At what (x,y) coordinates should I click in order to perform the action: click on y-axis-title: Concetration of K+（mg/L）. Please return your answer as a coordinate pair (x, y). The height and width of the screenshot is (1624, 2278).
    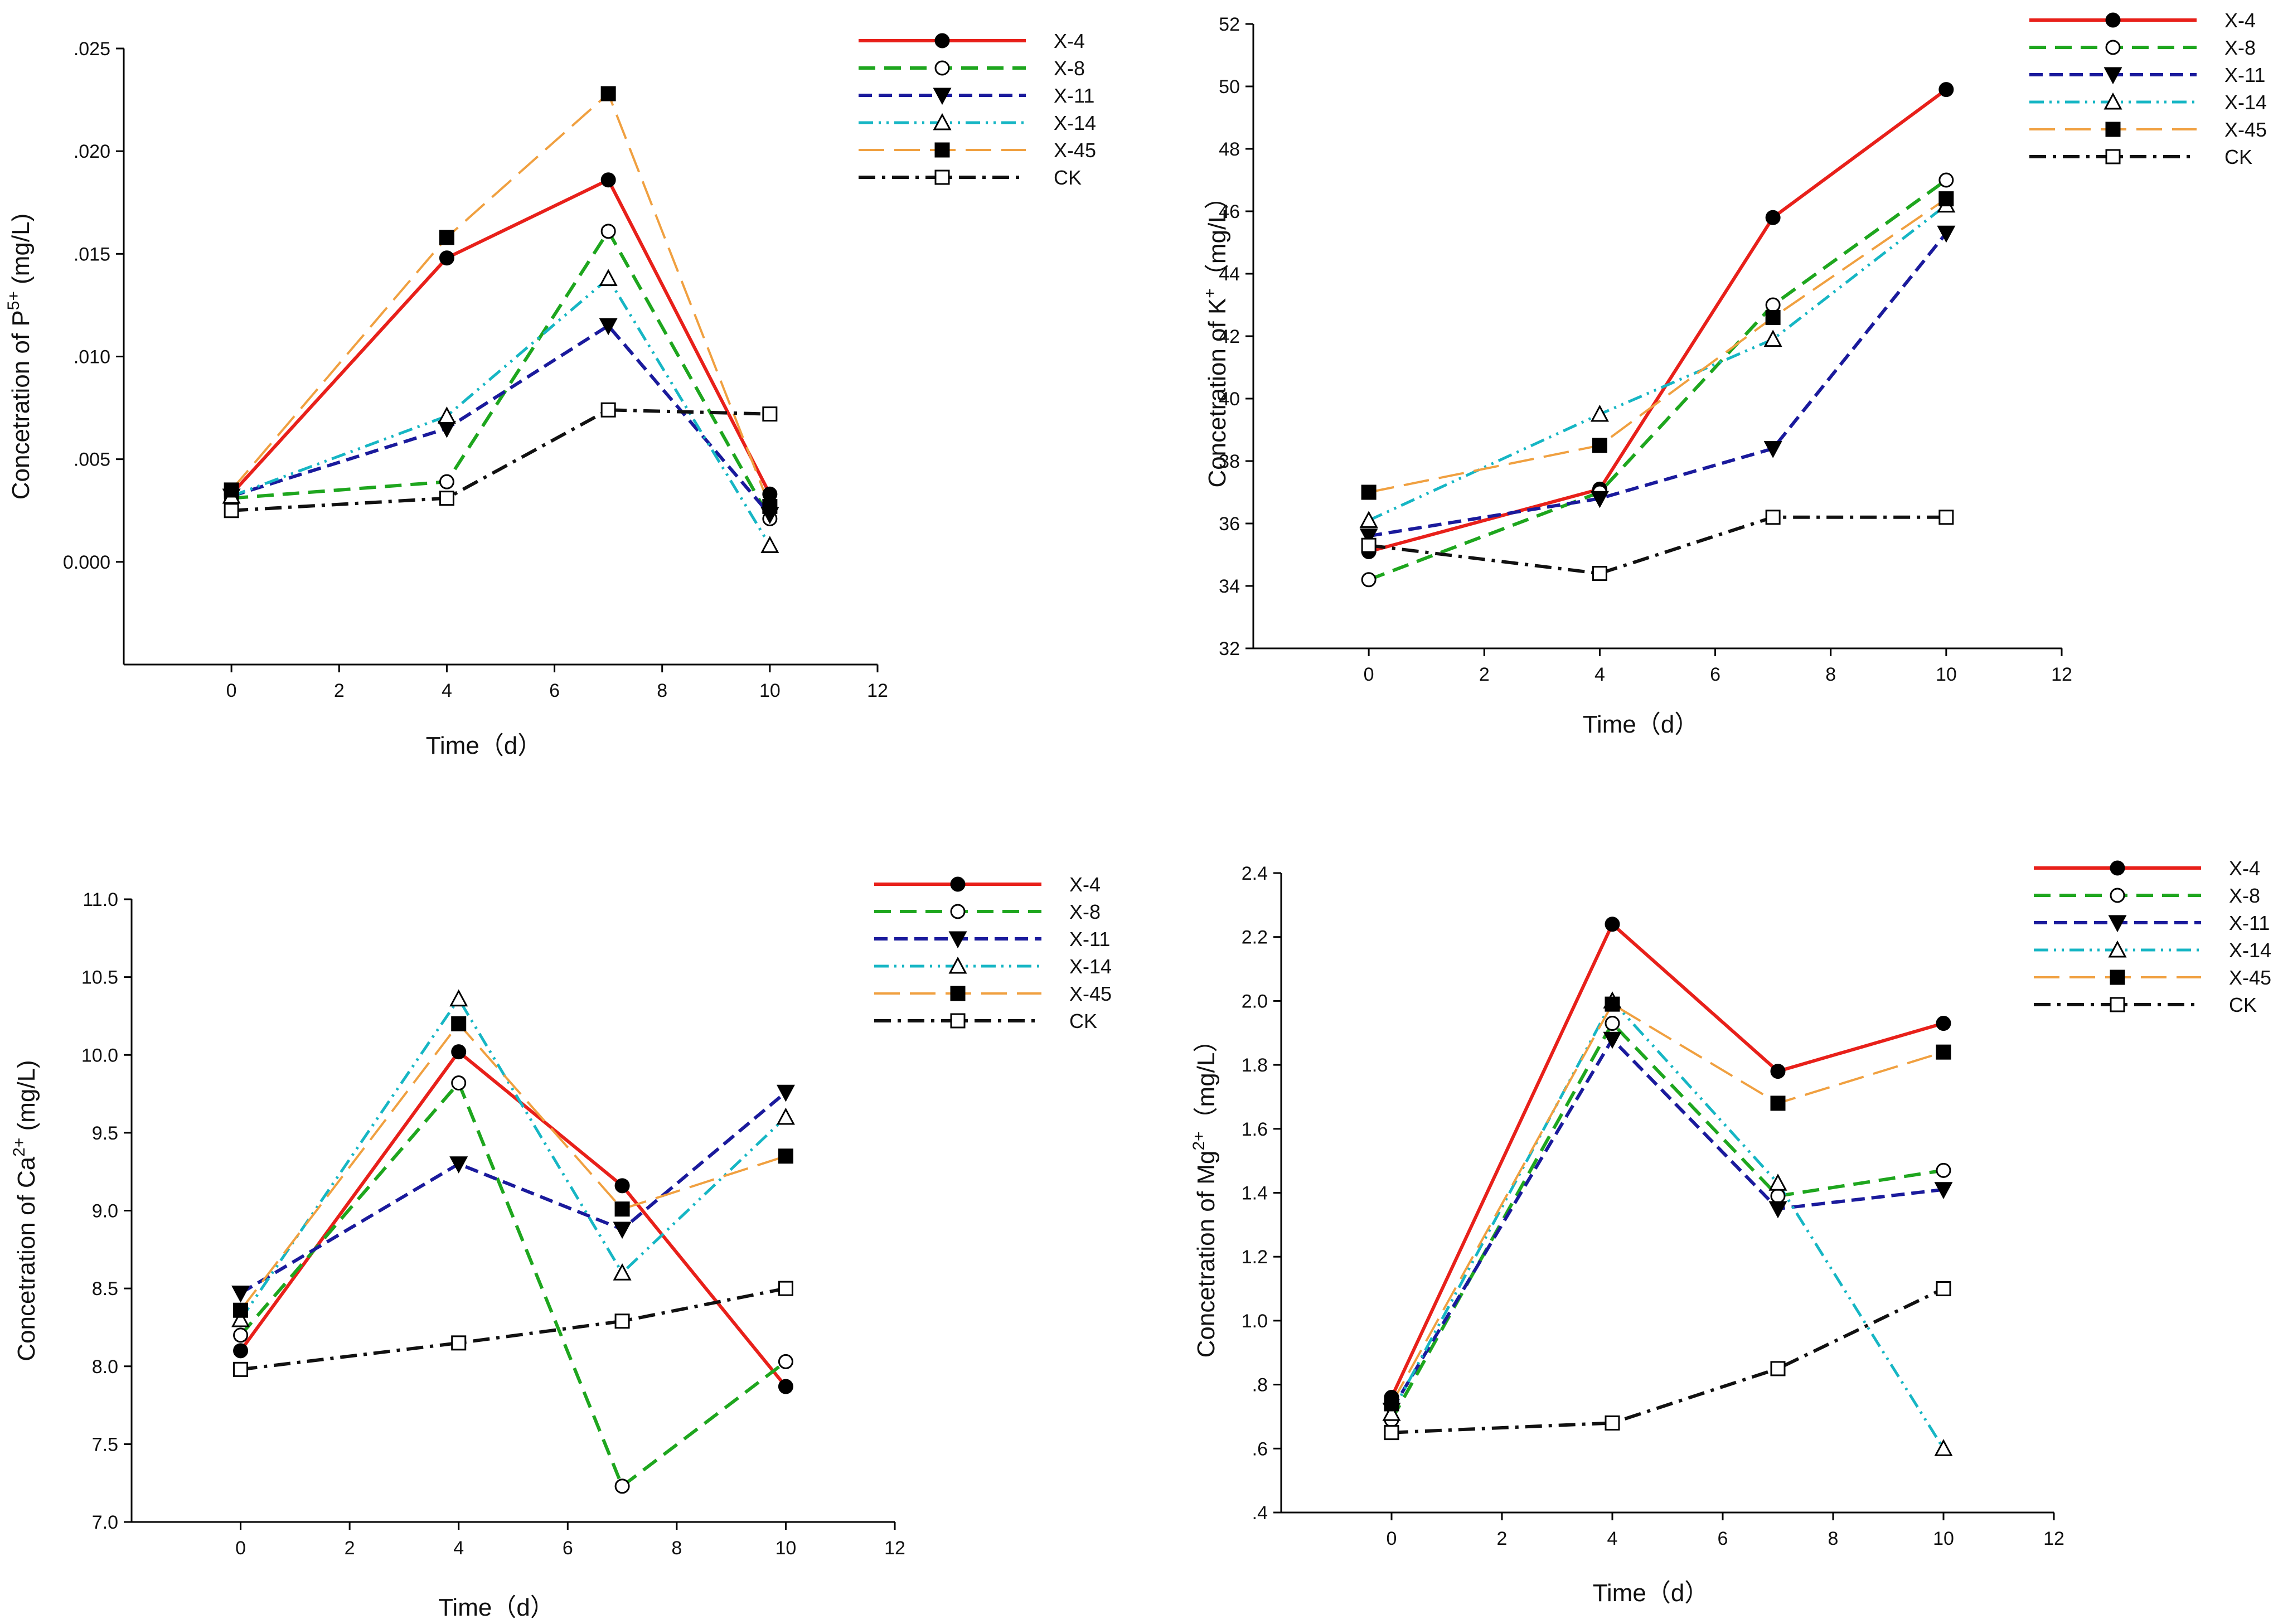
    Looking at the image, I should click on (1216, 336).